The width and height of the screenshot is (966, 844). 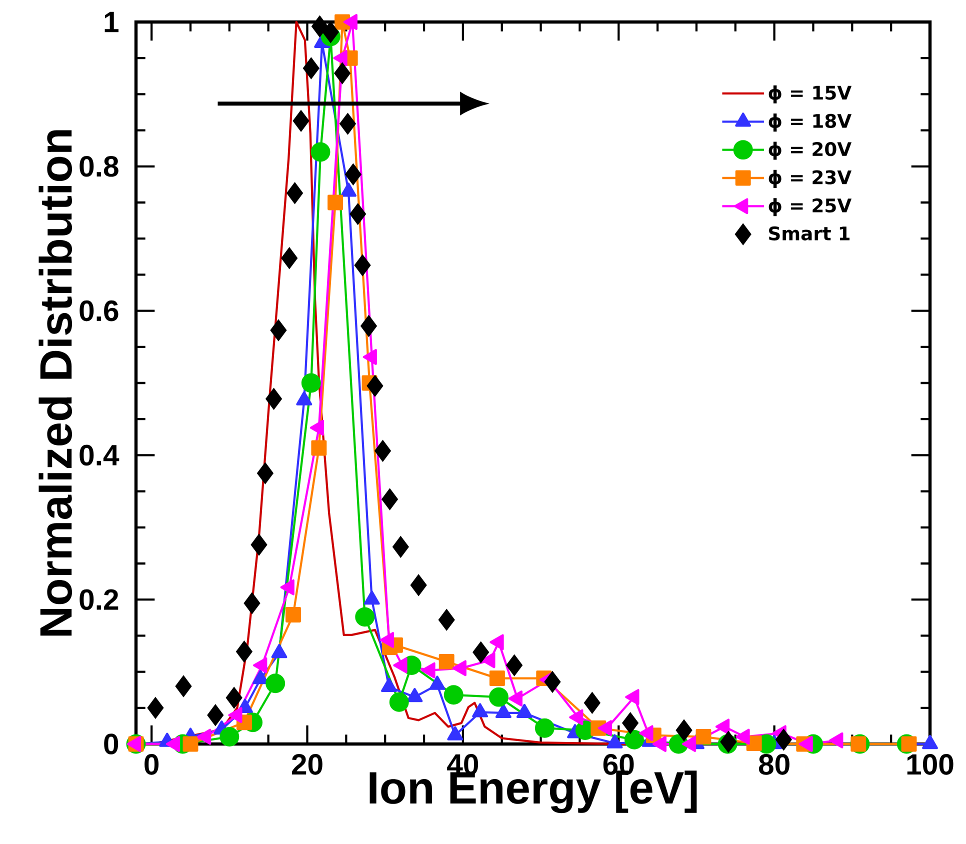 I want to click on y-tick-label: 0.2, so click(x=99, y=599).